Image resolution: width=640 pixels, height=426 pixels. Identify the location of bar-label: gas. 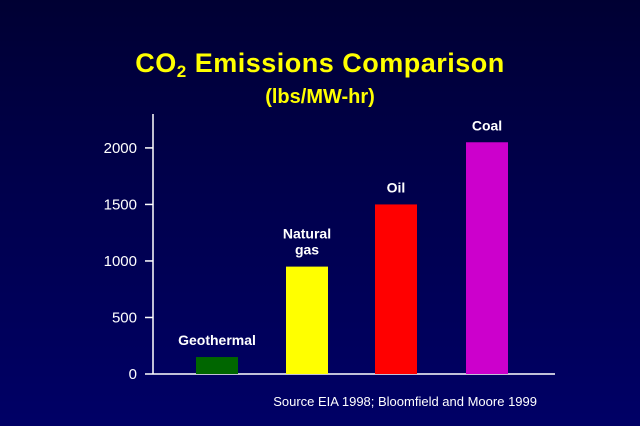
(307, 250).